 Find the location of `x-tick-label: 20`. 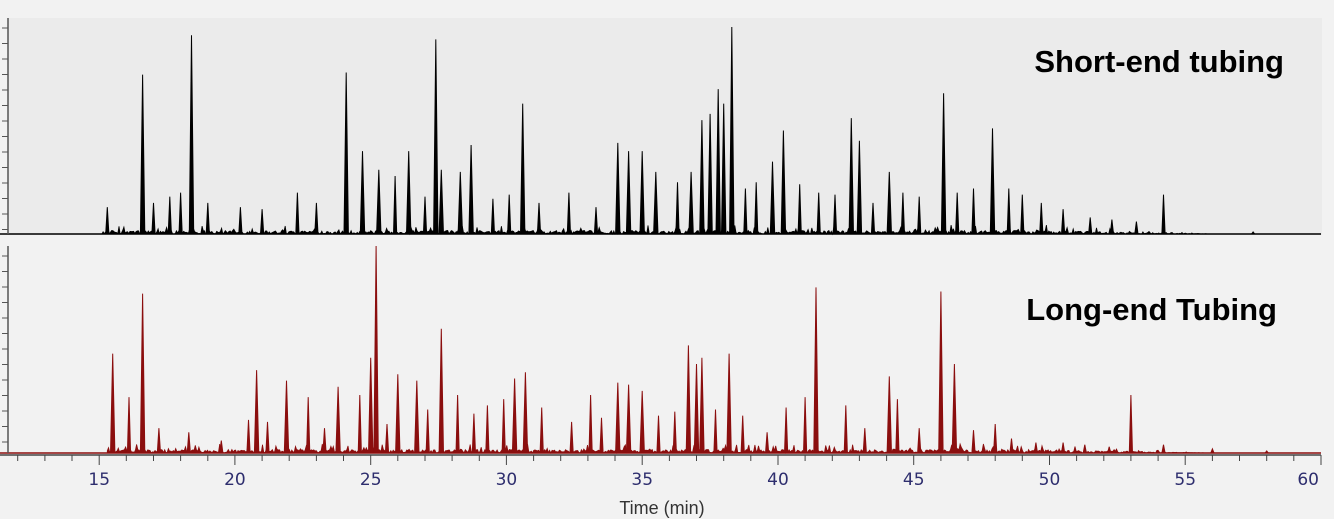

x-tick-label: 20 is located at coordinates (235, 480).